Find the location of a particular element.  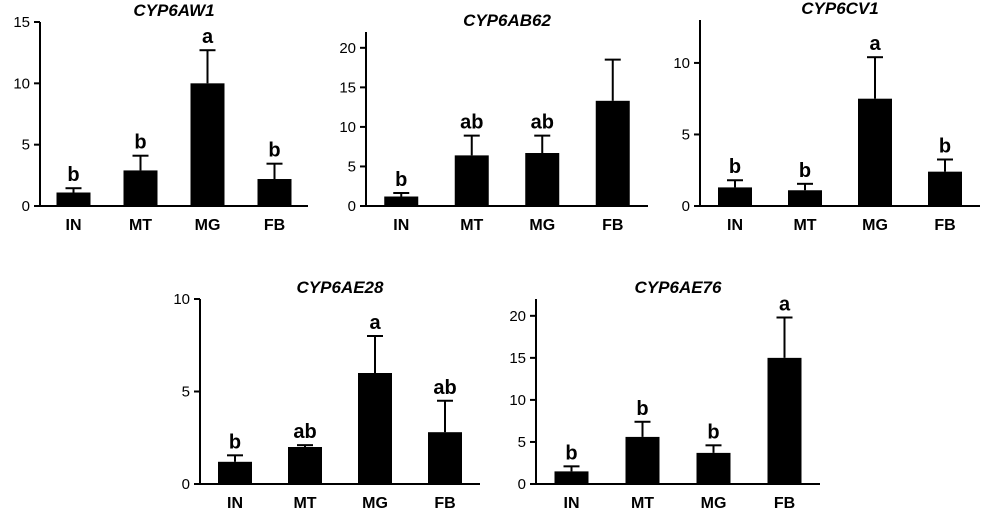

panel-4-xtick-label-FB: FB is located at coordinates (784, 503).